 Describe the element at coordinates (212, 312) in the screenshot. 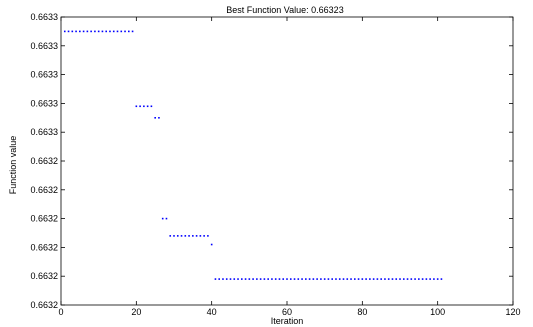

I see `x-tick-label: 40` at that location.